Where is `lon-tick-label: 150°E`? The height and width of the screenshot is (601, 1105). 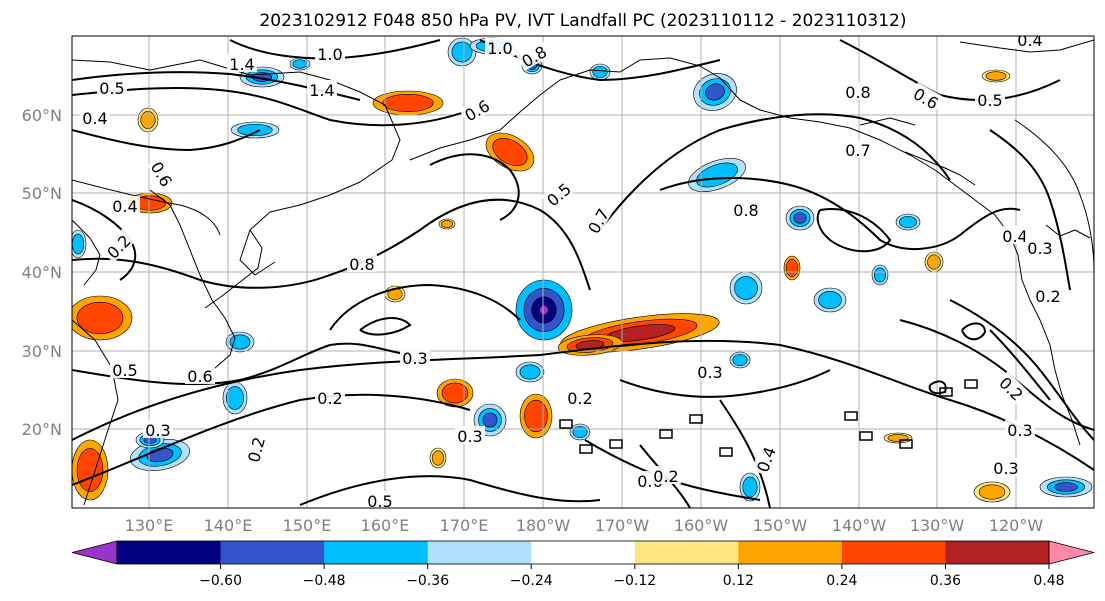
lon-tick-label: 150°E is located at coordinates (307, 525).